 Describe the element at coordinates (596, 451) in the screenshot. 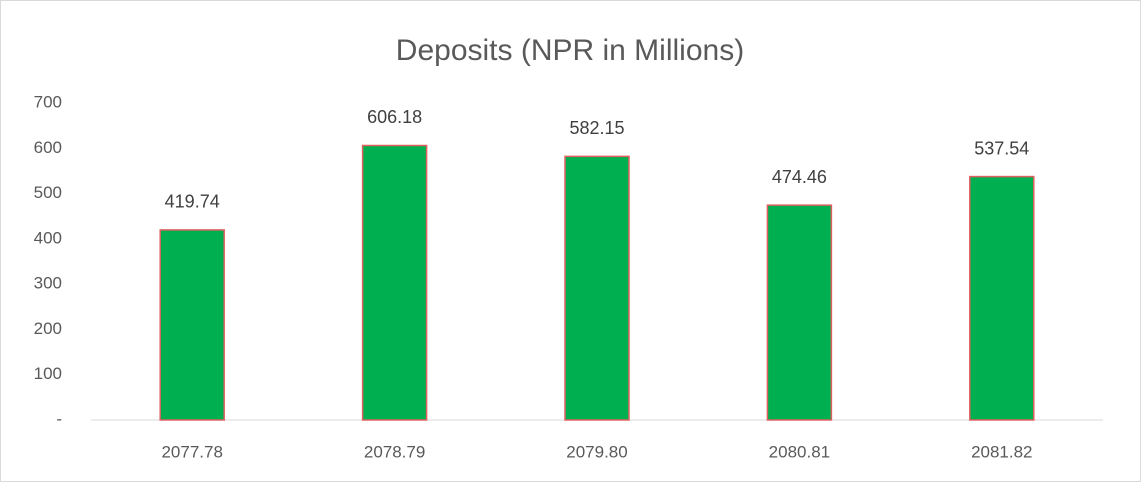

I see `x-tick-label: 2079.80` at that location.